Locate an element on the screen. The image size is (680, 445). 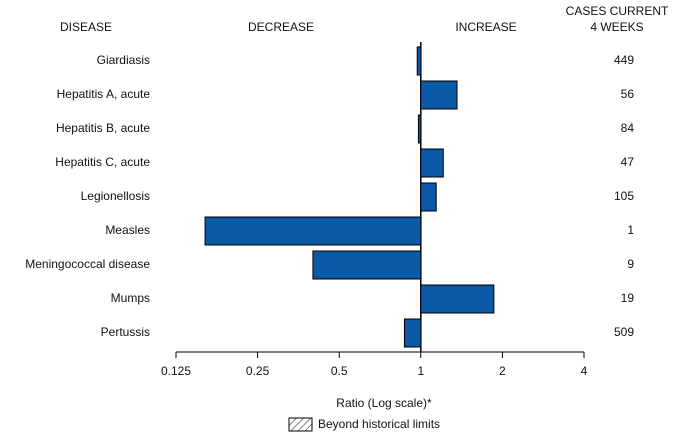
category-label: Hepatitis B, acute is located at coordinates (103, 128).